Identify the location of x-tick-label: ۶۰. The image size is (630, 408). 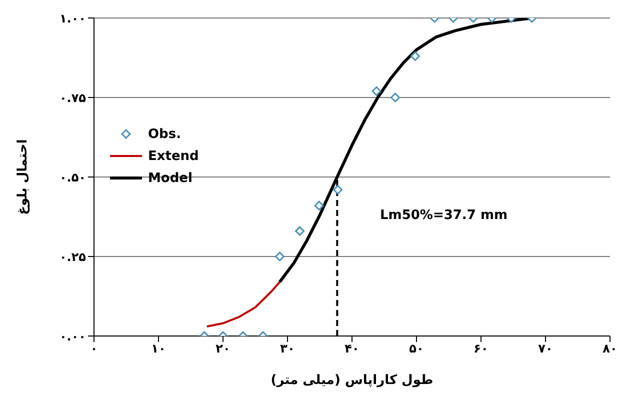
(481, 349).